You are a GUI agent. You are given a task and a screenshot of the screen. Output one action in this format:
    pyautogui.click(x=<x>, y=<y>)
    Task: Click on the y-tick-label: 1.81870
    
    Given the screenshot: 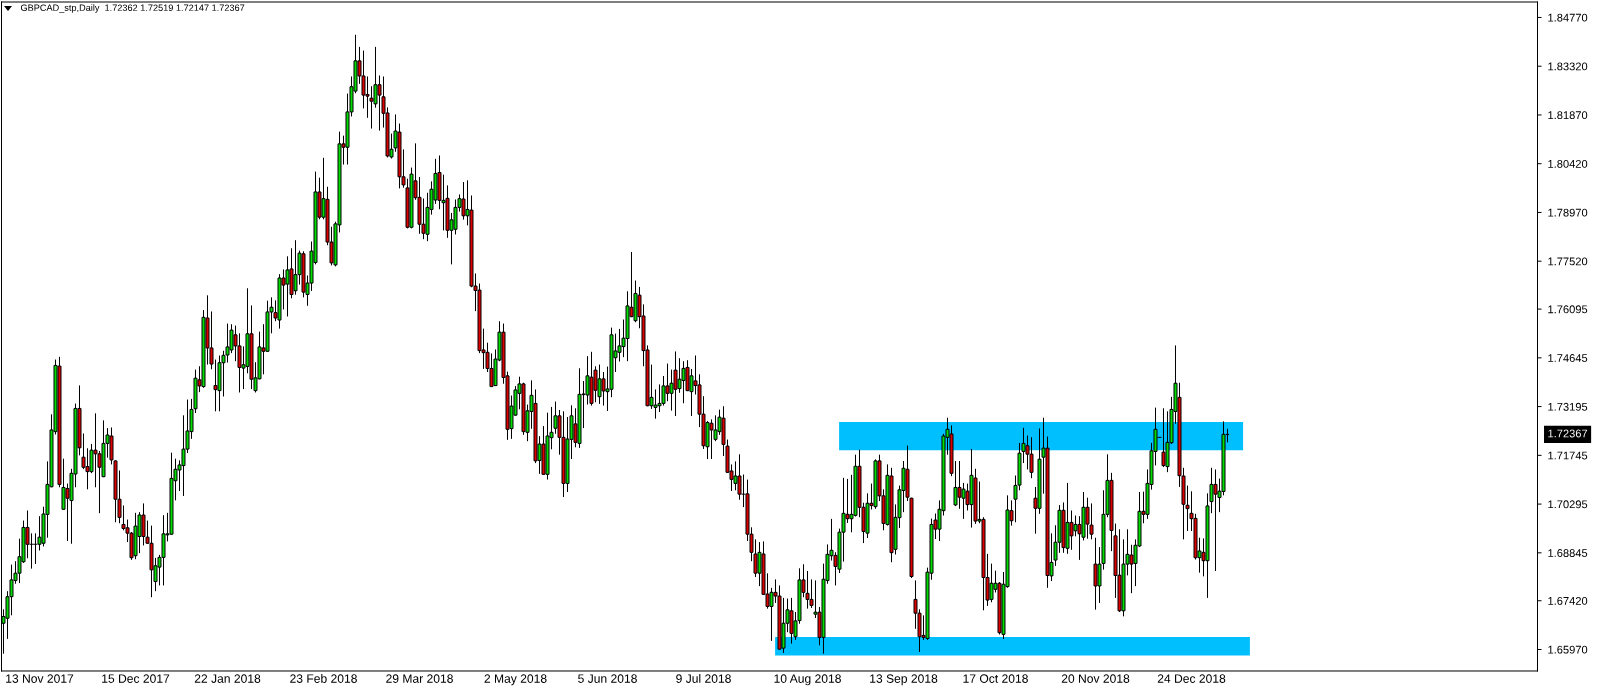 What is the action you would take?
    pyautogui.click(x=1568, y=115)
    